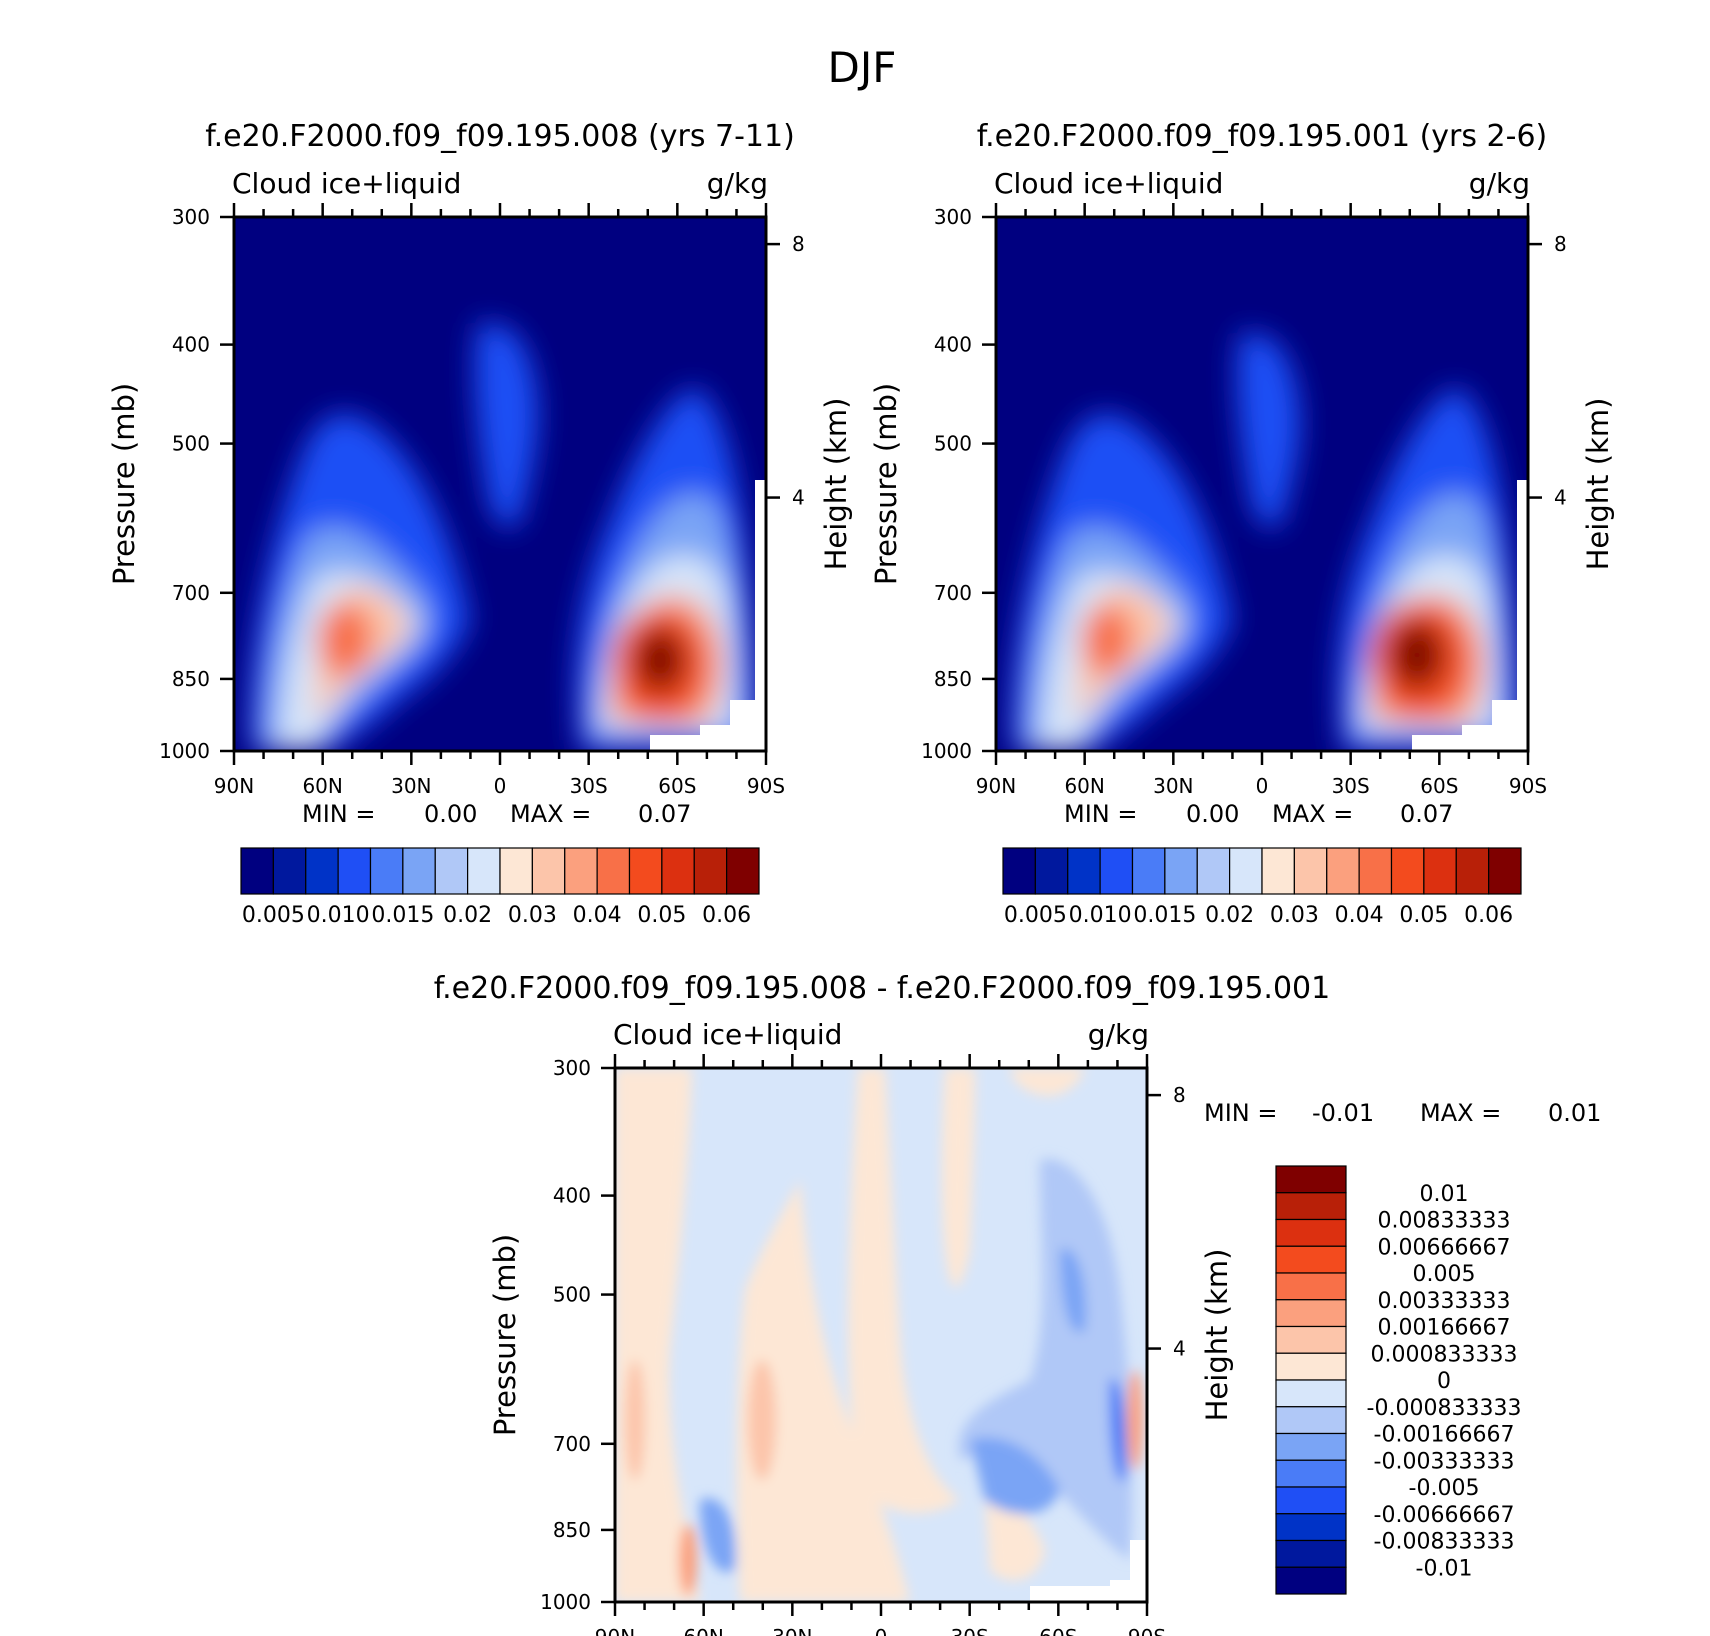 The image size is (1710, 1636). I want to click on panel-a-plot-field, so click(500, 484).